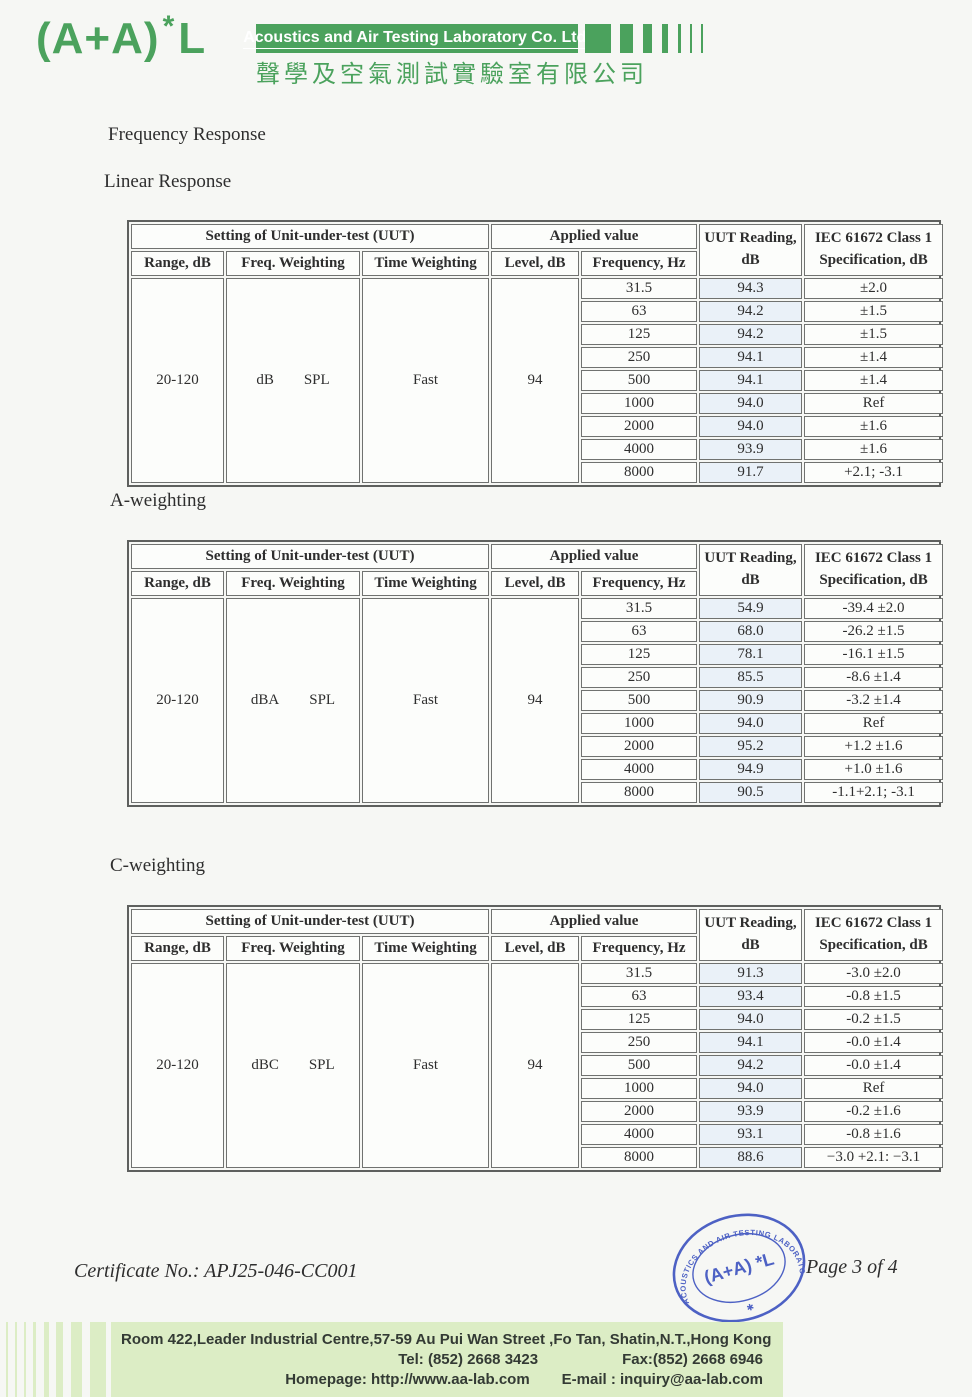 The height and width of the screenshot is (1397, 972). I want to click on reading-cell: 88.6, so click(751, 1157).